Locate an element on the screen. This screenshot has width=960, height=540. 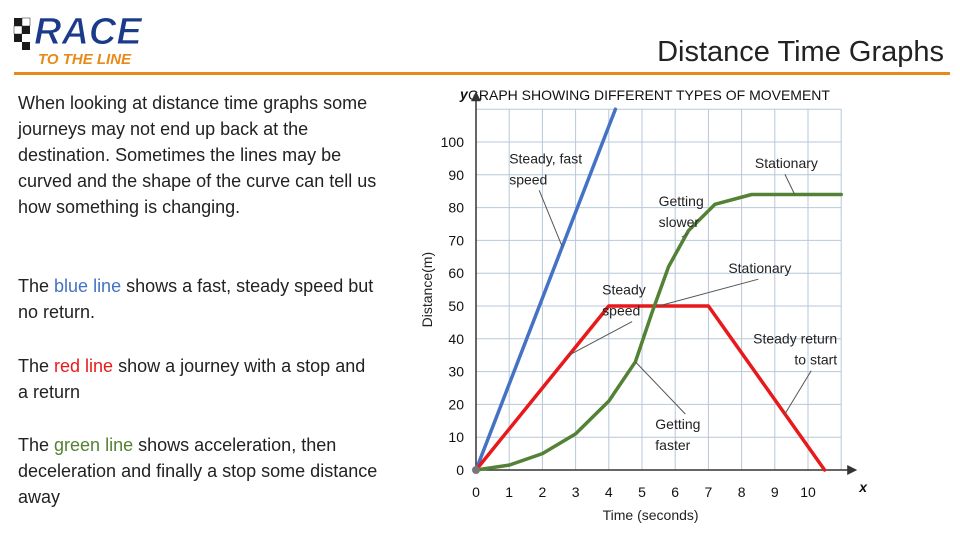
page-title: Distance Time Graphs is located at coordinates (800, 52).